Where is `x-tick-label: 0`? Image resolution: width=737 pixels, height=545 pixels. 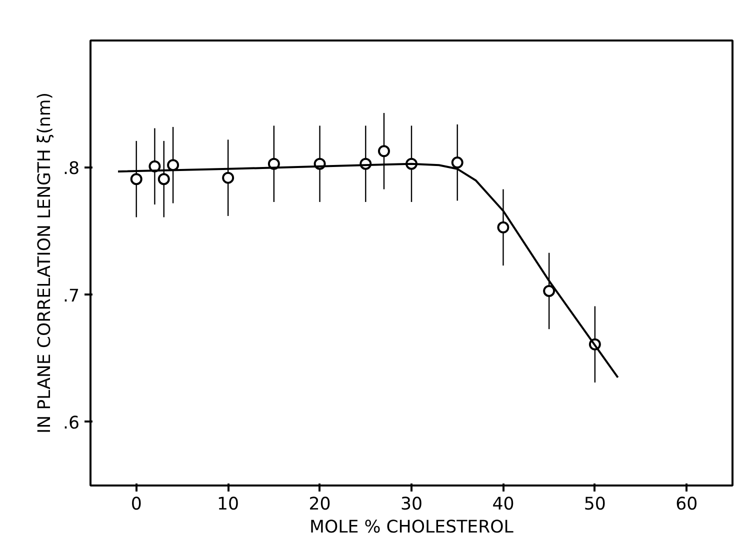 x-tick-label: 0 is located at coordinates (136, 504).